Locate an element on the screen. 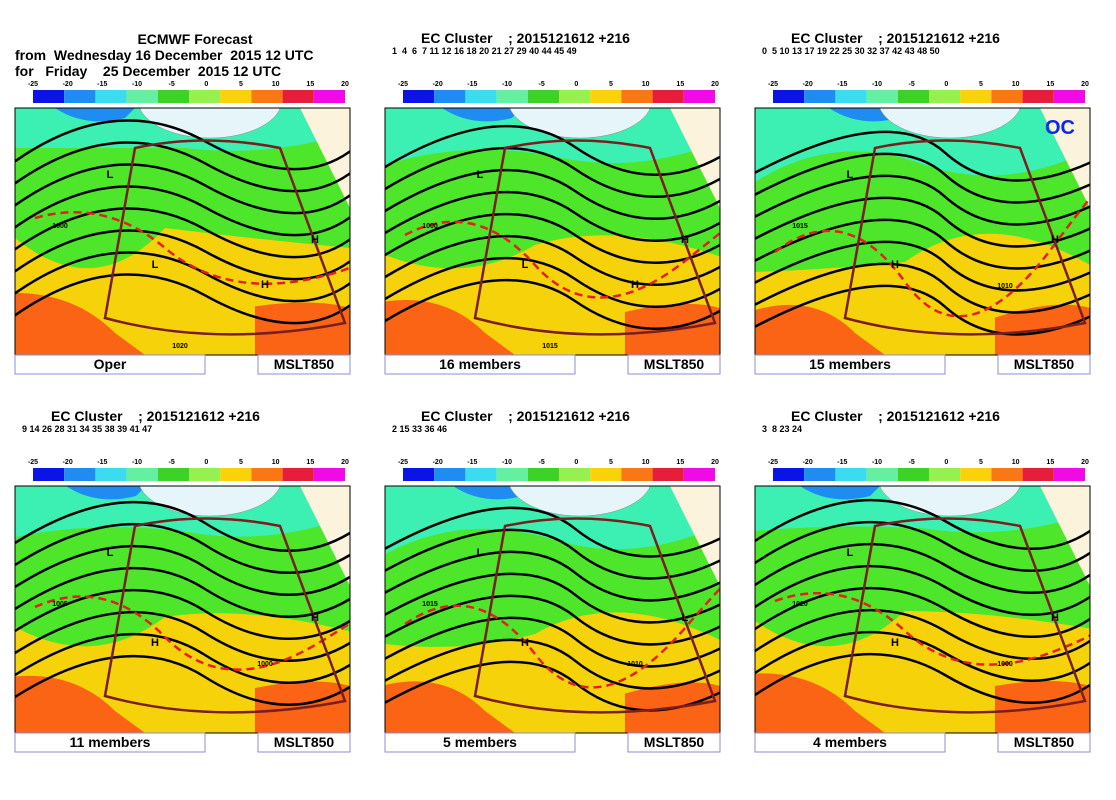  footer-left: 4 members is located at coordinates (850, 742).